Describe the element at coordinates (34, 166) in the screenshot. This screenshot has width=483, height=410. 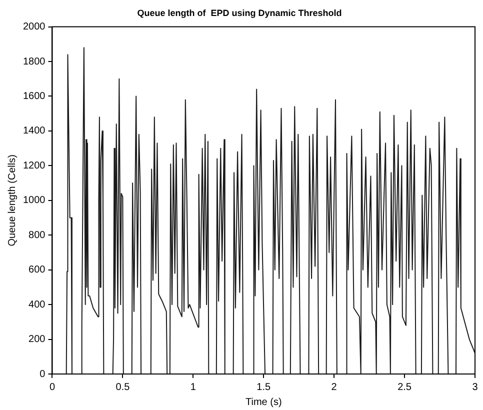
I see `y-tick-label: 1200` at that location.